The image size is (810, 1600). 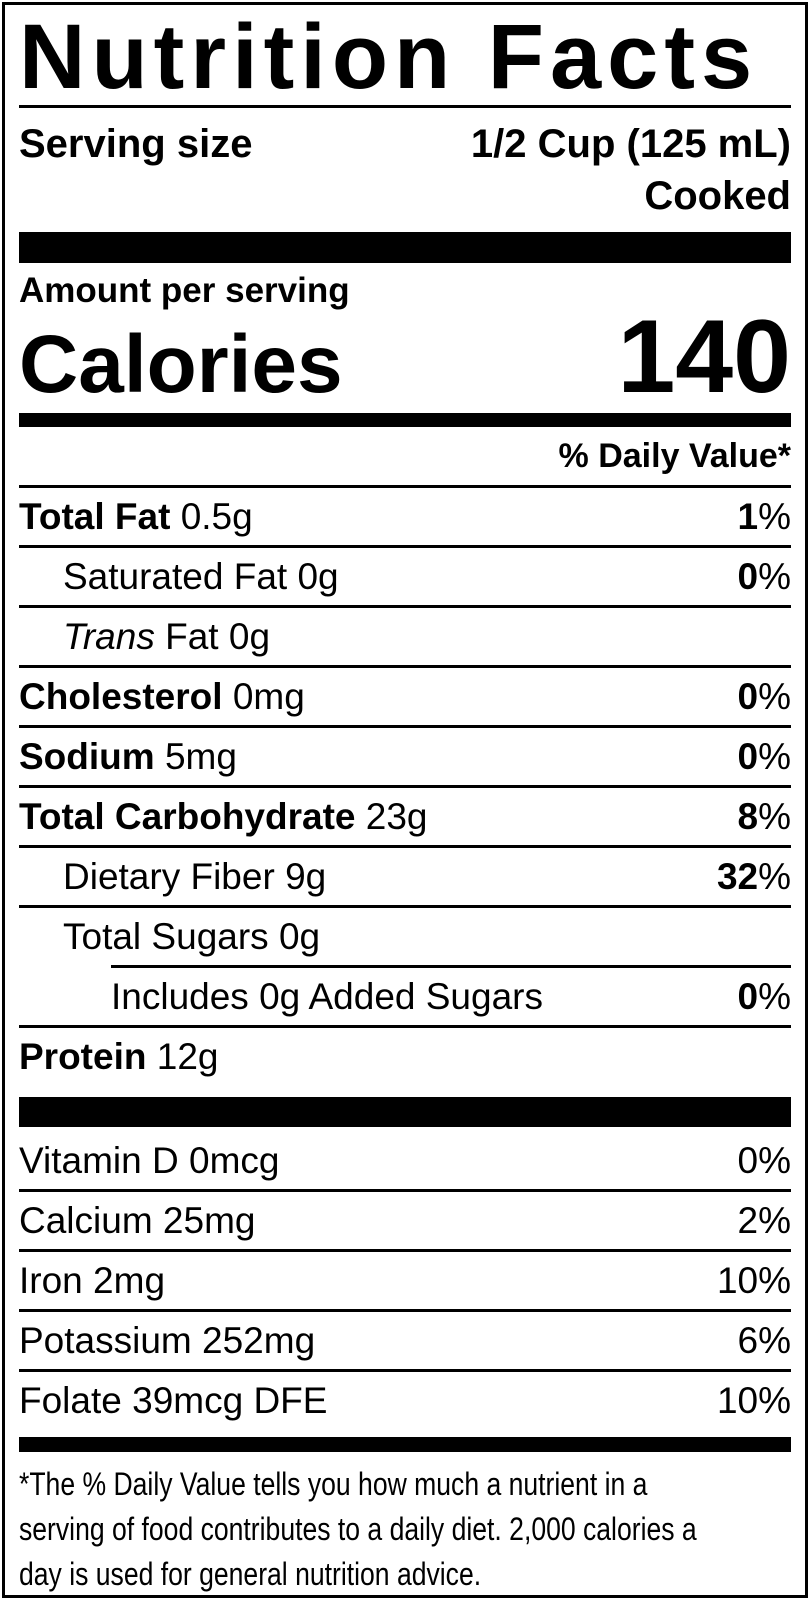 What do you see at coordinates (405, 875) in the screenshot?
I see `nutrient-row-dietary-fiber: Dietary Fiber 9g 32%` at bounding box center [405, 875].